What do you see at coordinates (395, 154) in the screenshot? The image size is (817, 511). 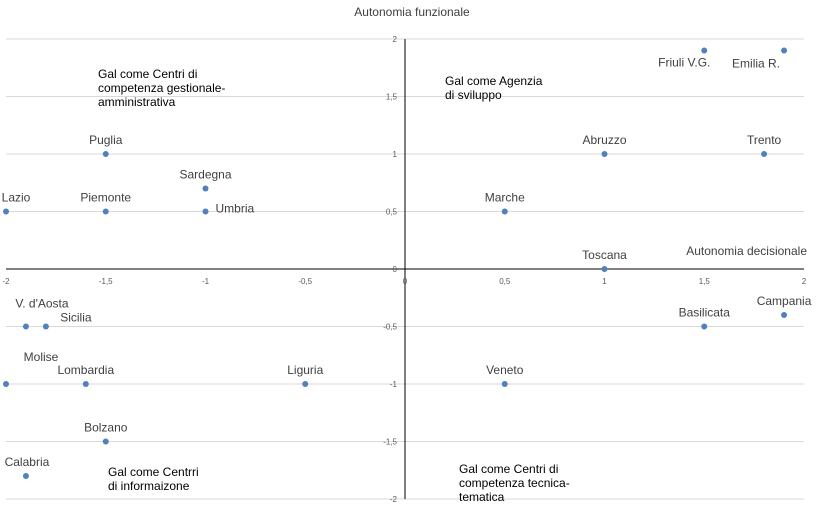 I see `y-tick-label: 1` at bounding box center [395, 154].